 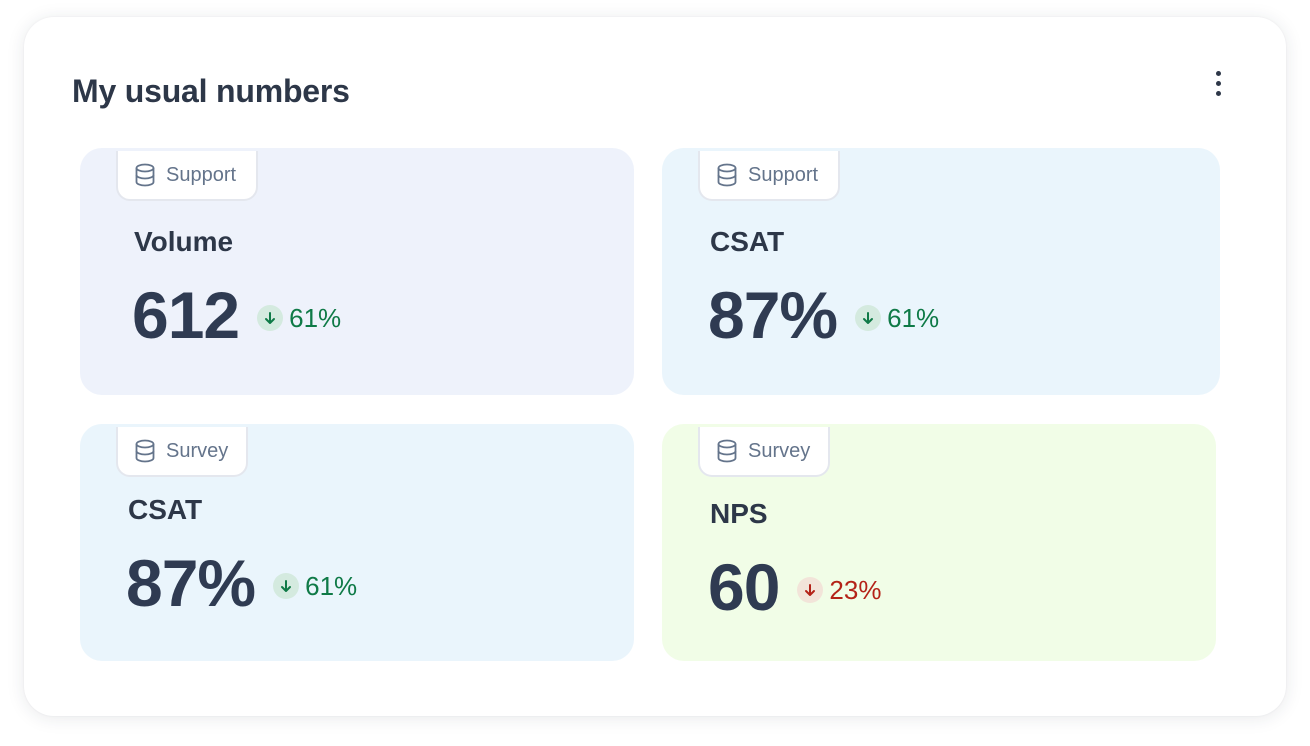 I want to click on metric-name: Volume, so click(x=184, y=241).